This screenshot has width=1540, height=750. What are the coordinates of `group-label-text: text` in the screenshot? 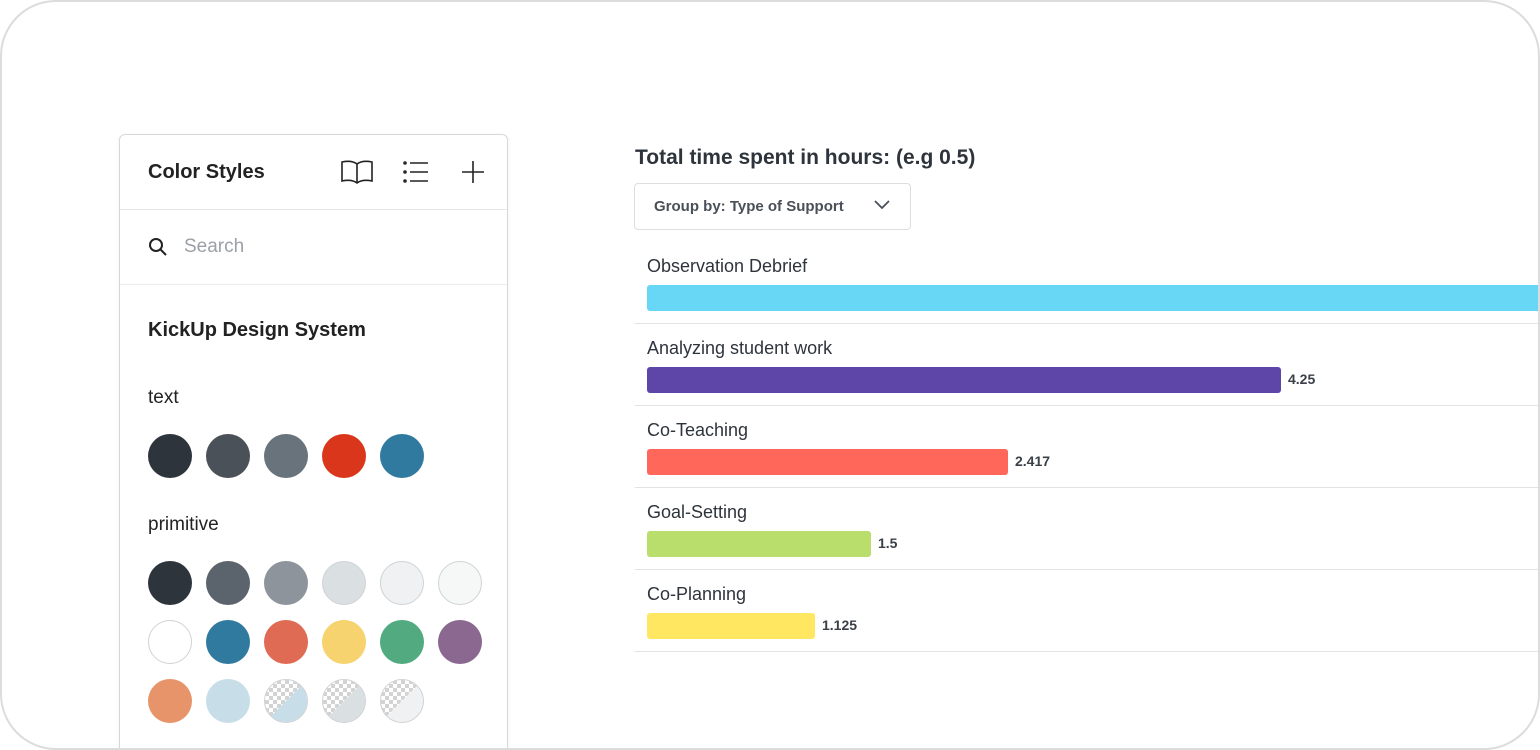 It's located at (163, 397).